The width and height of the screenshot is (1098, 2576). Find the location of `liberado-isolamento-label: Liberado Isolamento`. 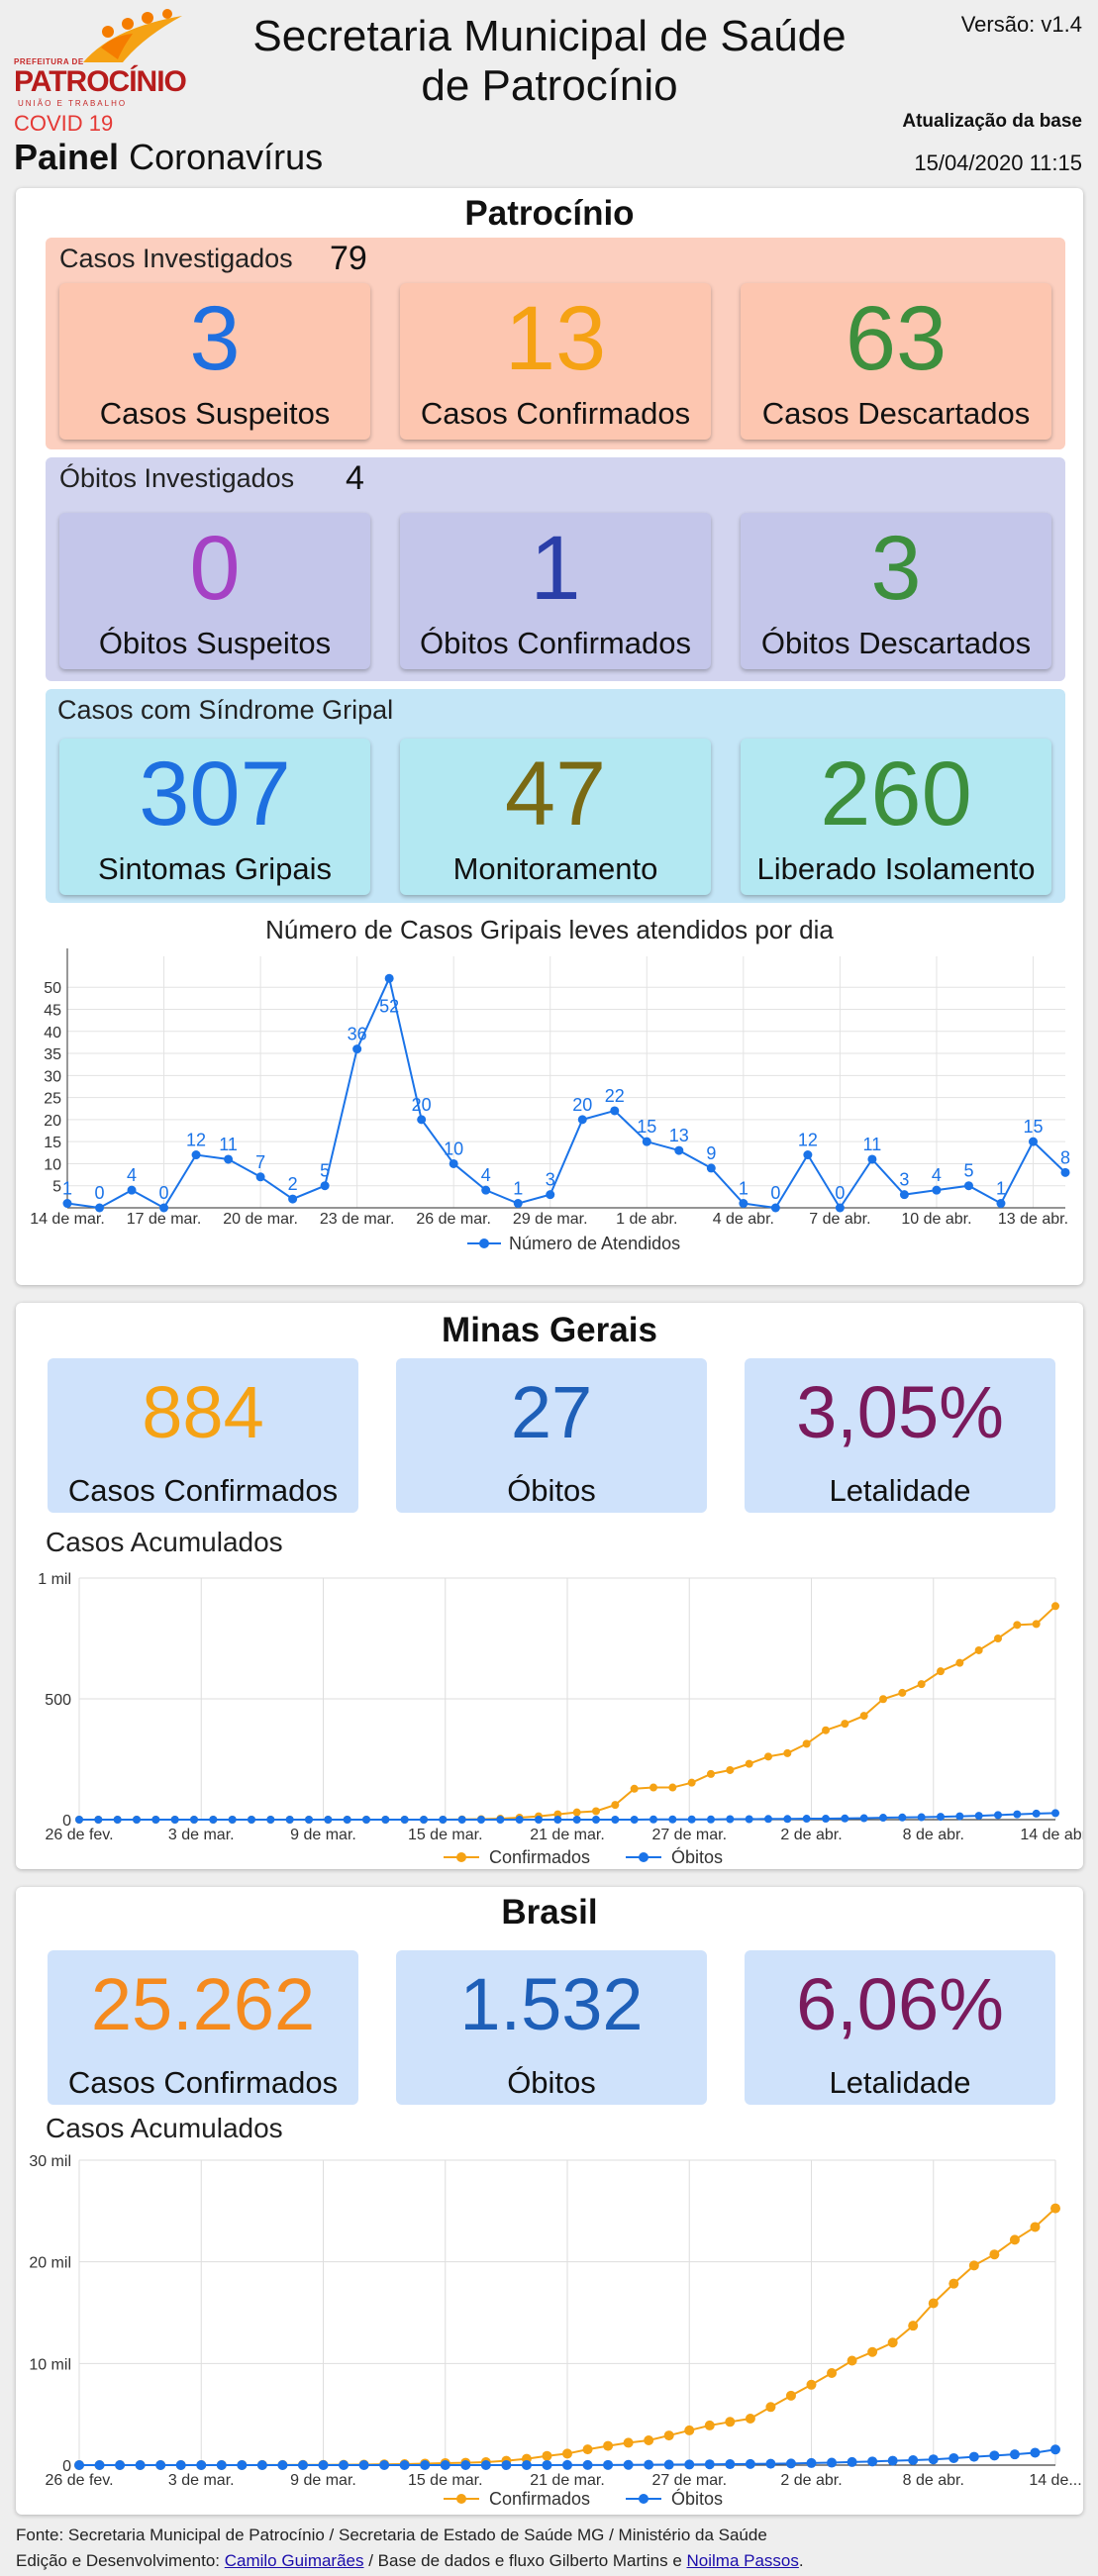

liberado-isolamento-label: Liberado Isolamento is located at coordinates (896, 869).